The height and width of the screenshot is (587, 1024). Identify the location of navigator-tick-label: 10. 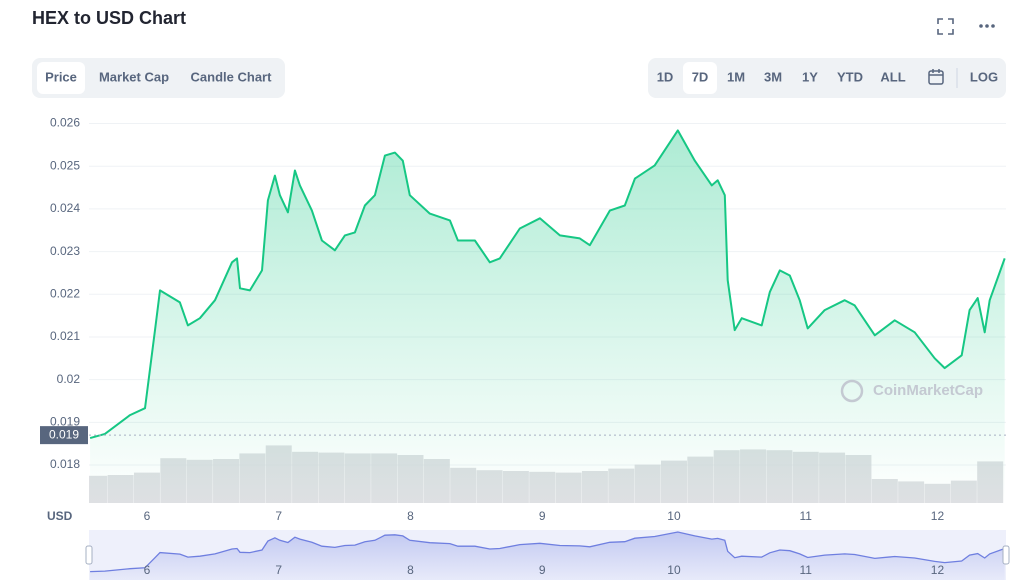
(674, 570).